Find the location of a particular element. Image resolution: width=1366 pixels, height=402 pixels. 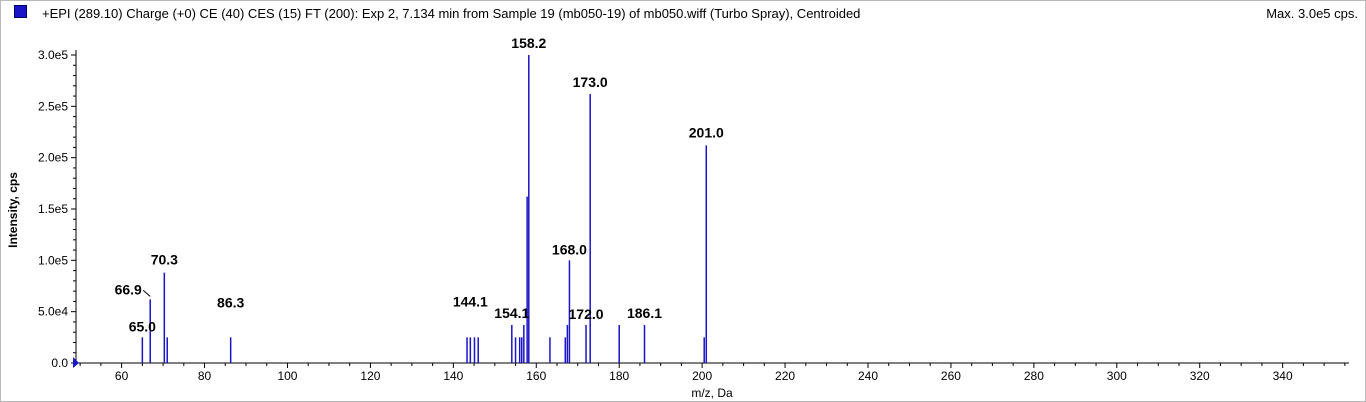

y-tick-label: 2.5e5 is located at coordinates (53, 106).